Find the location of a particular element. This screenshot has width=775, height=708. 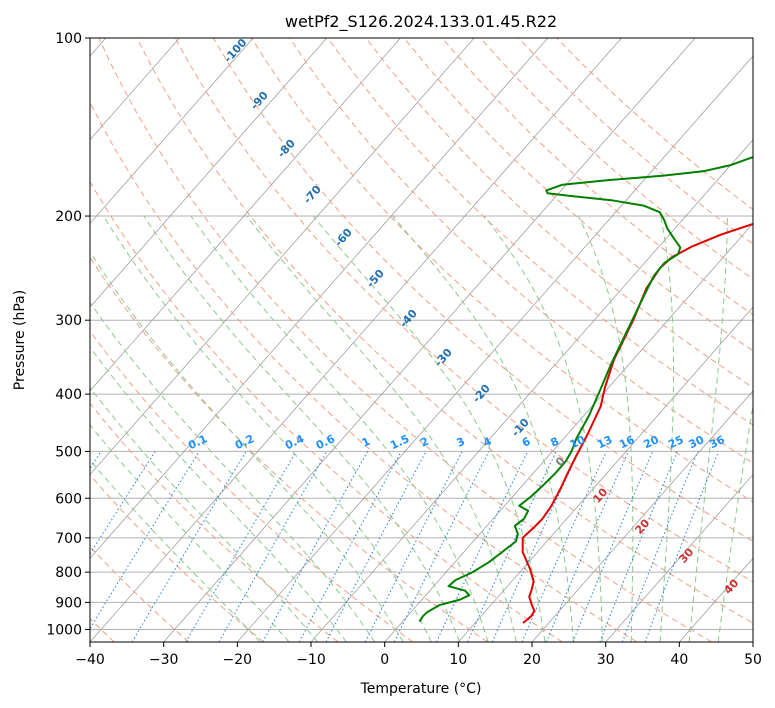

x-tick-label: −30 is located at coordinates (164, 660).